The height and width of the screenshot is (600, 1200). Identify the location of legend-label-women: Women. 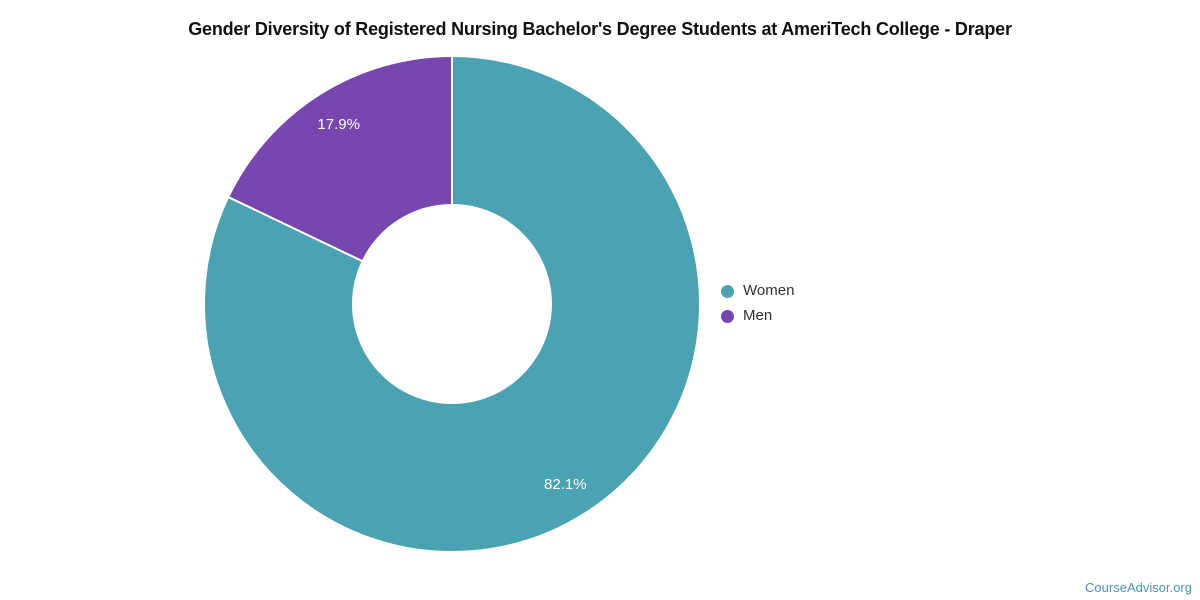
(769, 290).